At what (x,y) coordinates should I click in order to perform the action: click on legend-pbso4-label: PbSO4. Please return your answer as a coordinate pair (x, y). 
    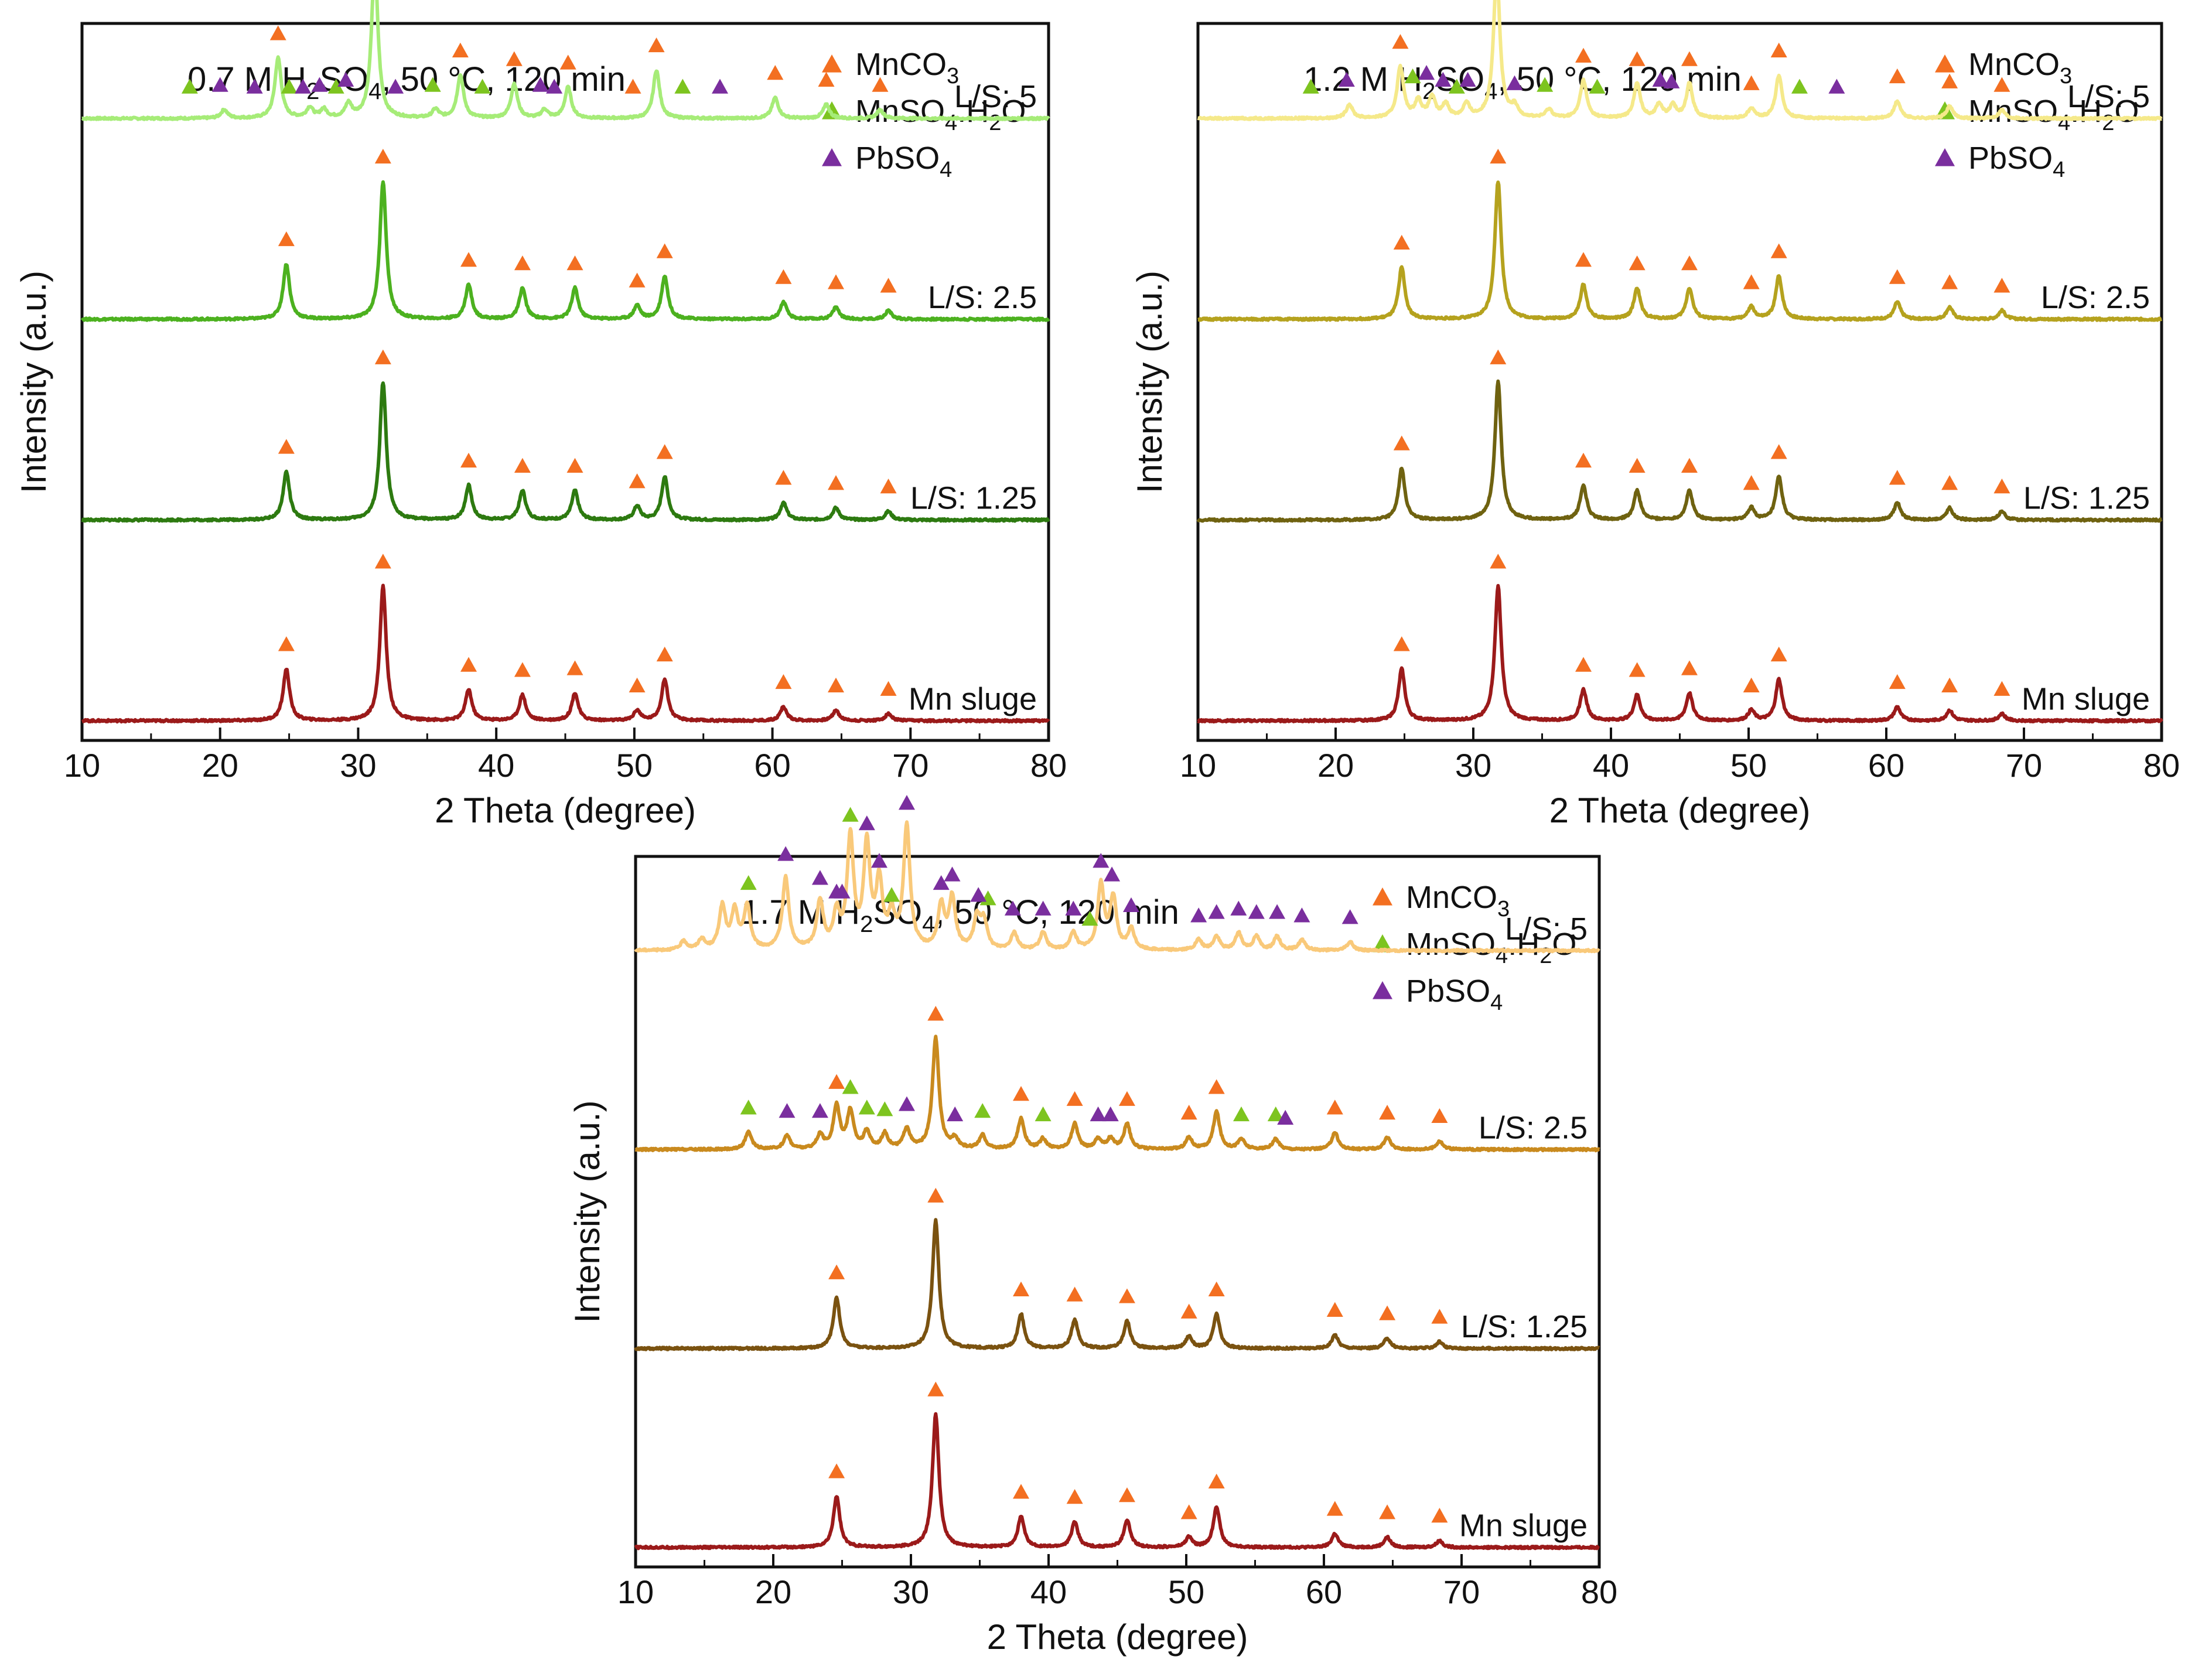
    Looking at the image, I should click on (1454, 994).